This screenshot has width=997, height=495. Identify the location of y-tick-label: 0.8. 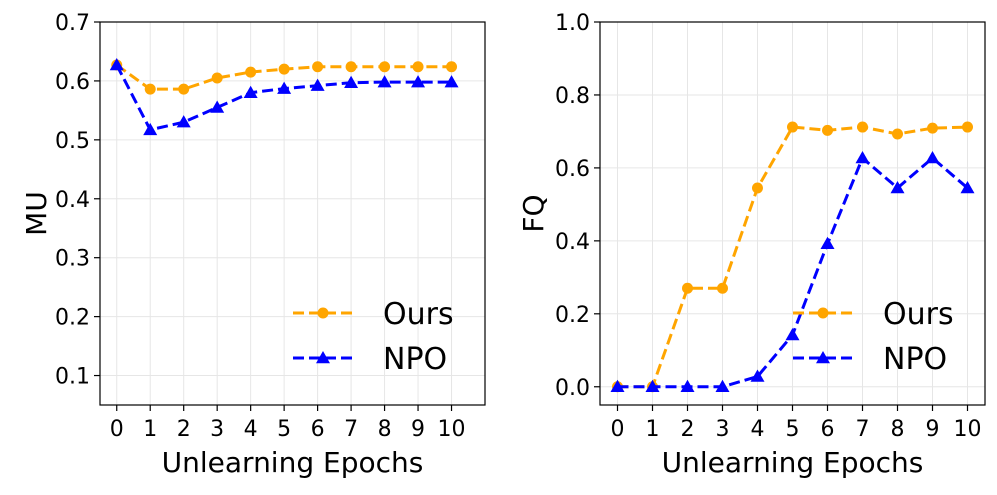
(572, 96).